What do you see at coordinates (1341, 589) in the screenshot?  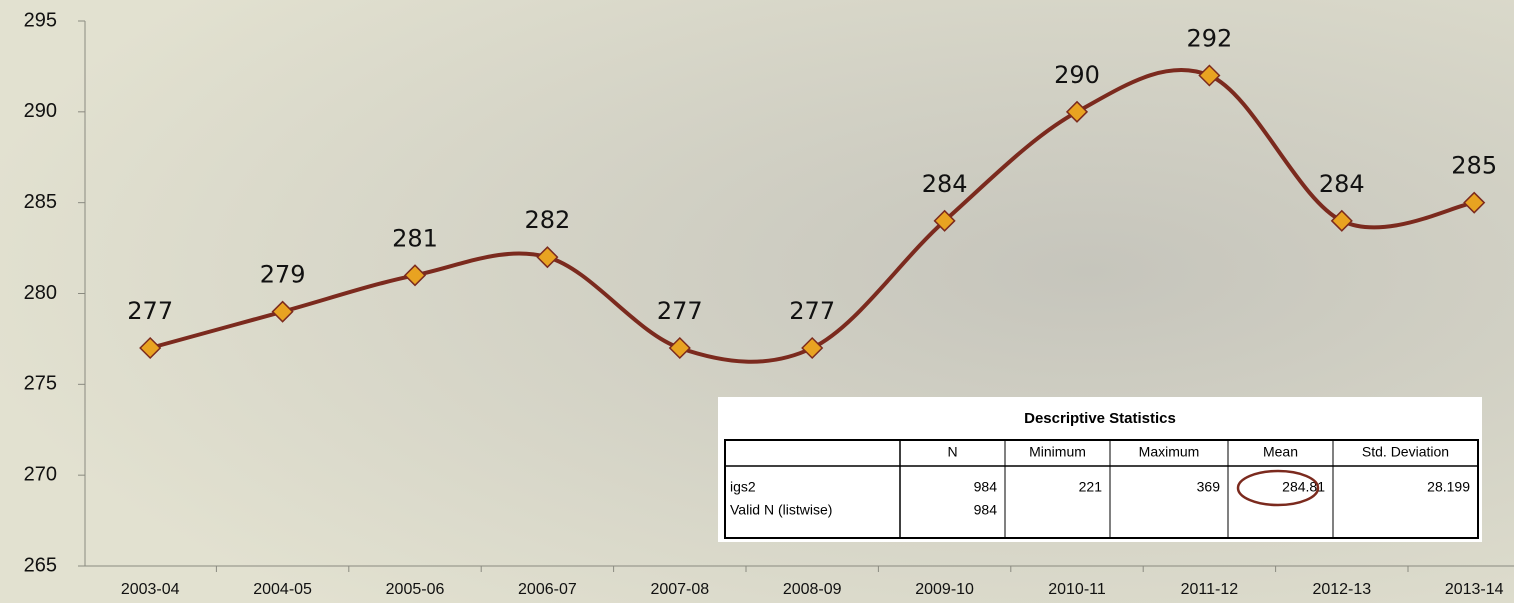 I see `x-tick-label: 2012-13` at bounding box center [1341, 589].